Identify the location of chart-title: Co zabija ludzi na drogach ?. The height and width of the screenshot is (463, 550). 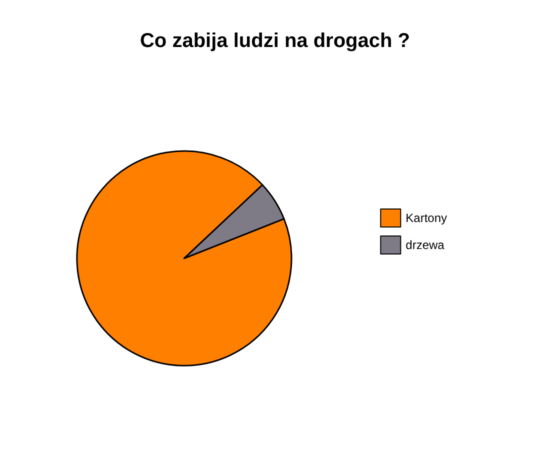
(275, 41).